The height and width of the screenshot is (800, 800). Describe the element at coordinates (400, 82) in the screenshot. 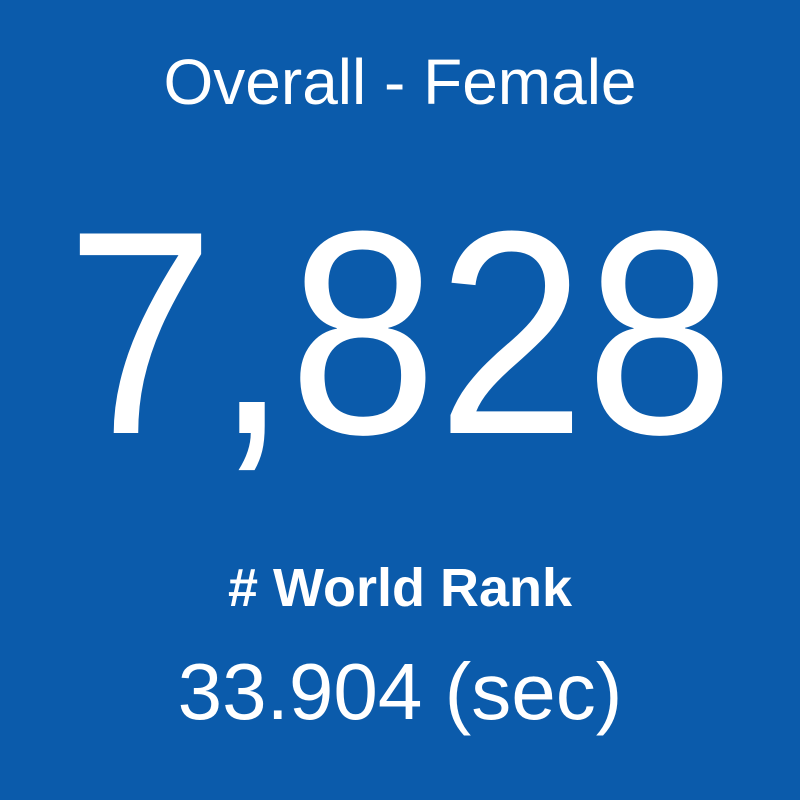

I see `tile-title: Overall - Female` at that location.